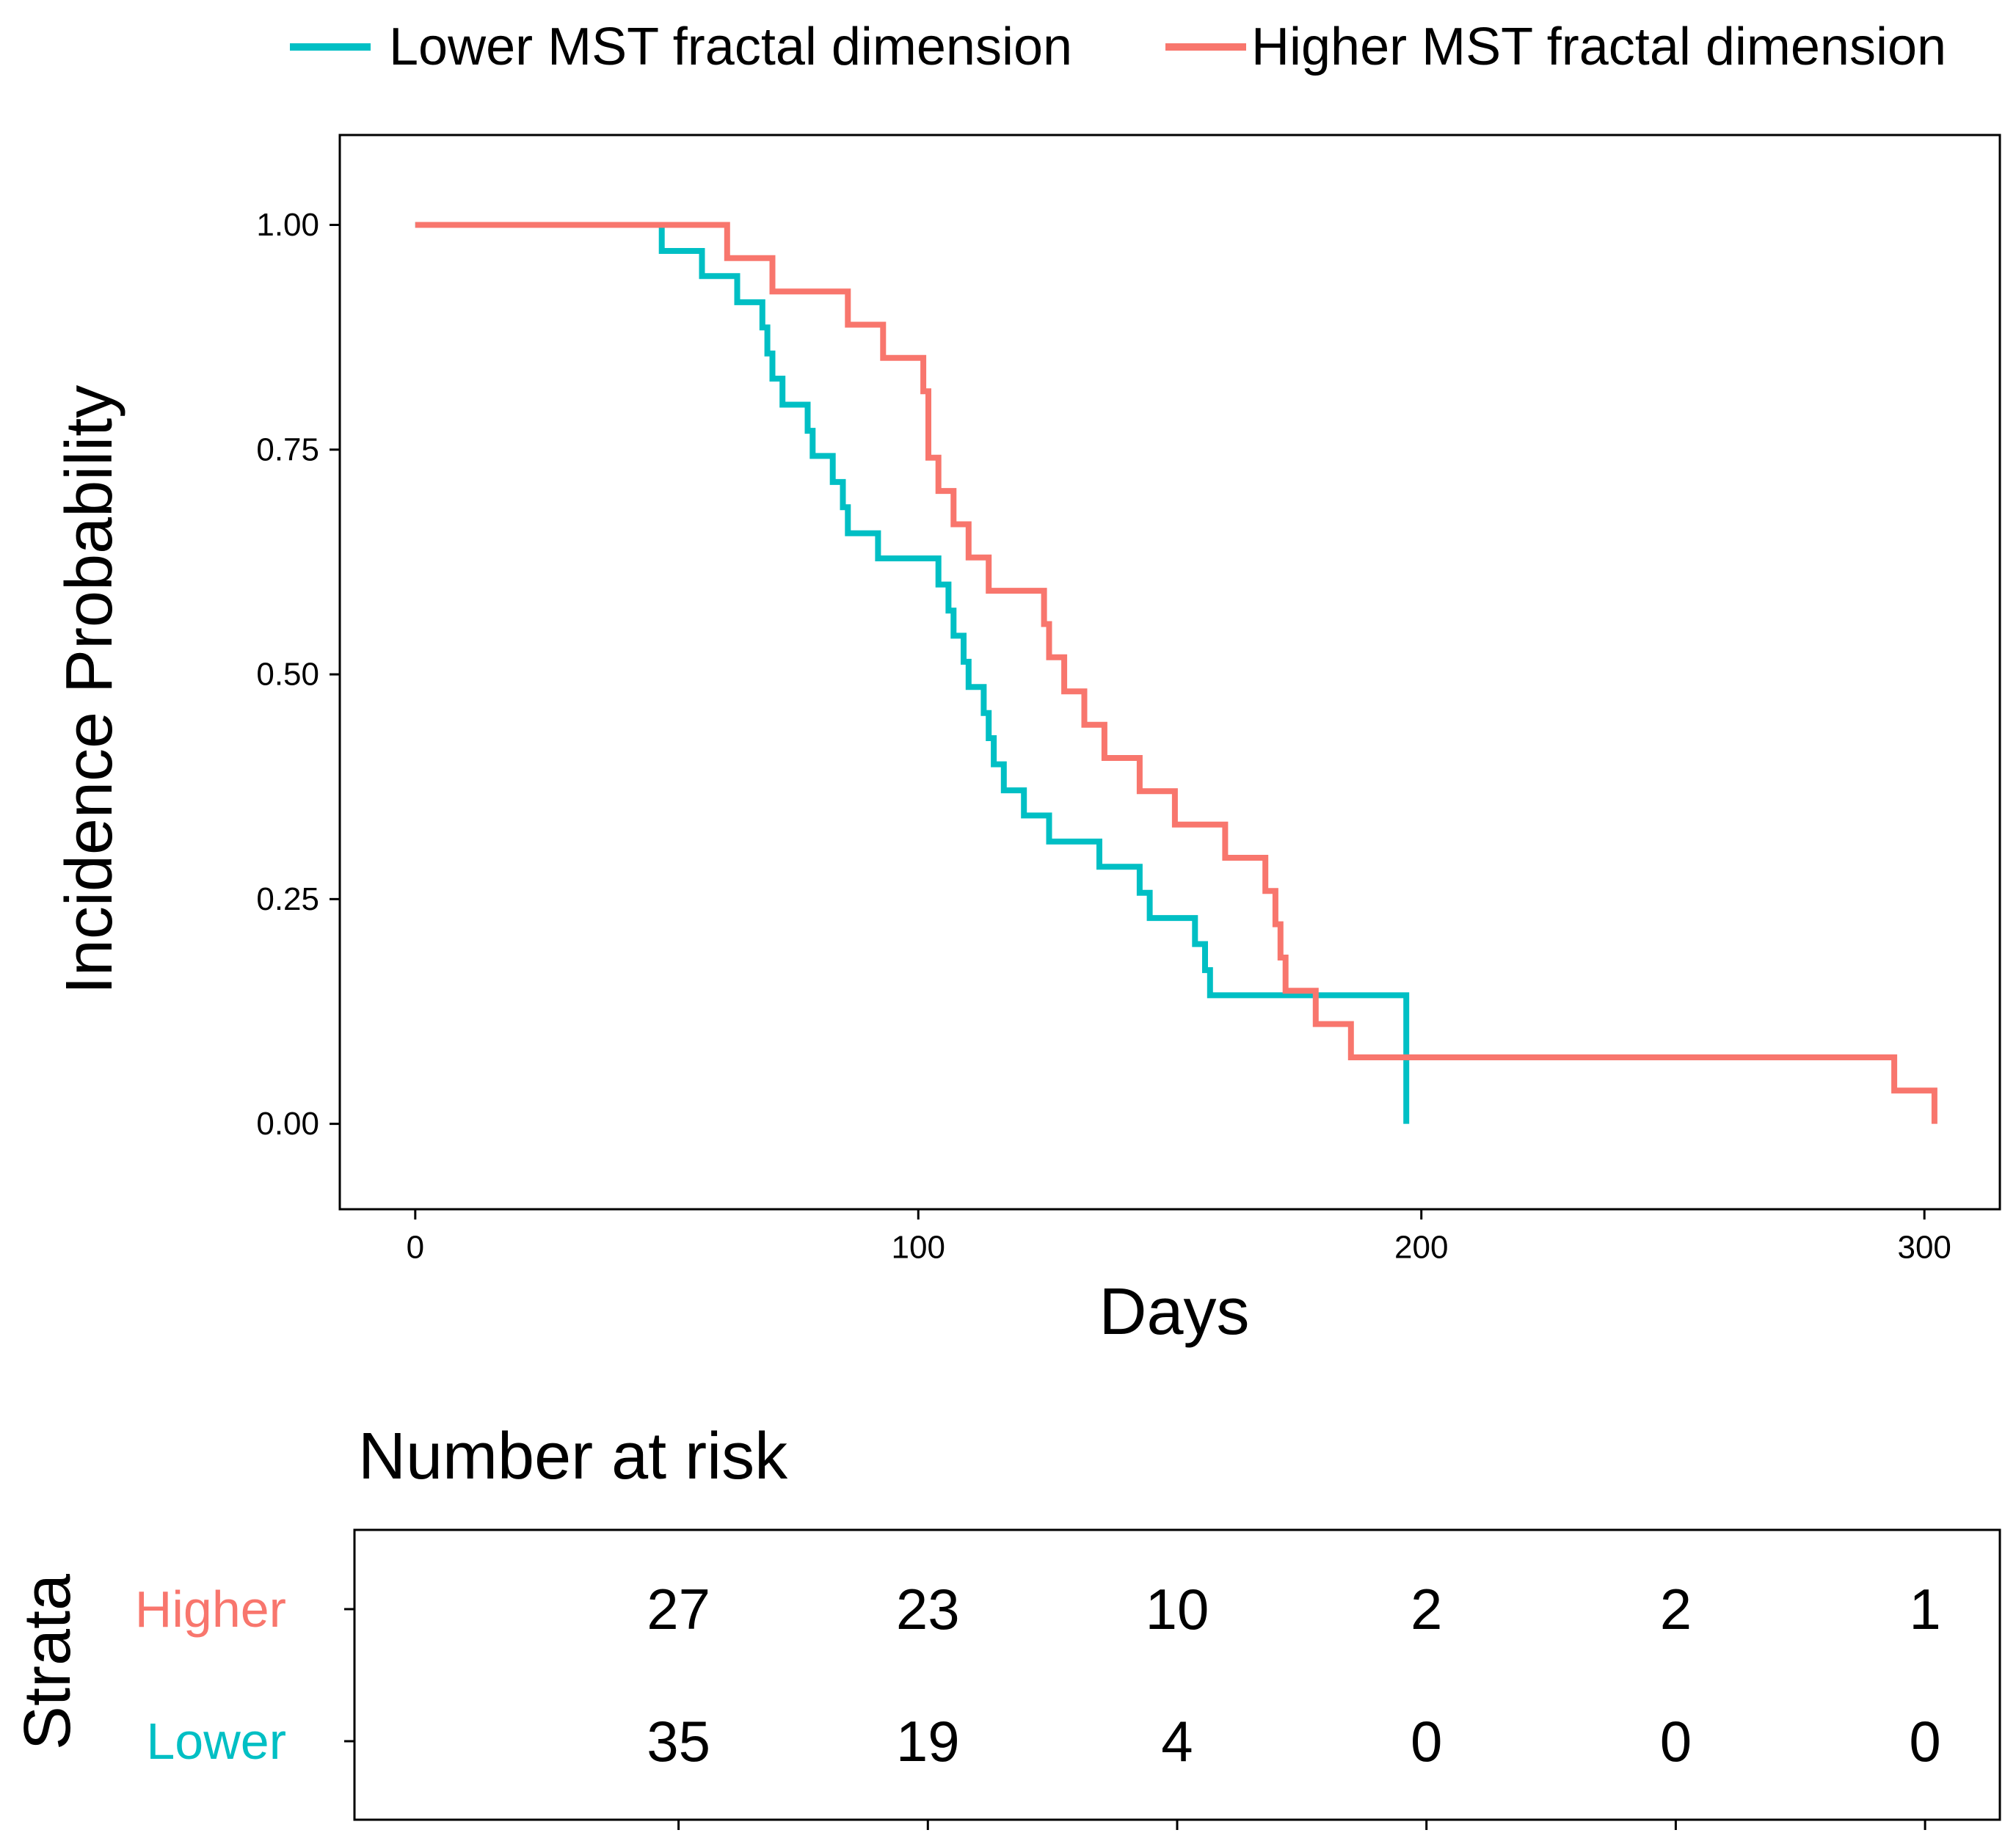 The image size is (2016, 1841). I want to click on risk-count: 4, so click(1177, 1741).